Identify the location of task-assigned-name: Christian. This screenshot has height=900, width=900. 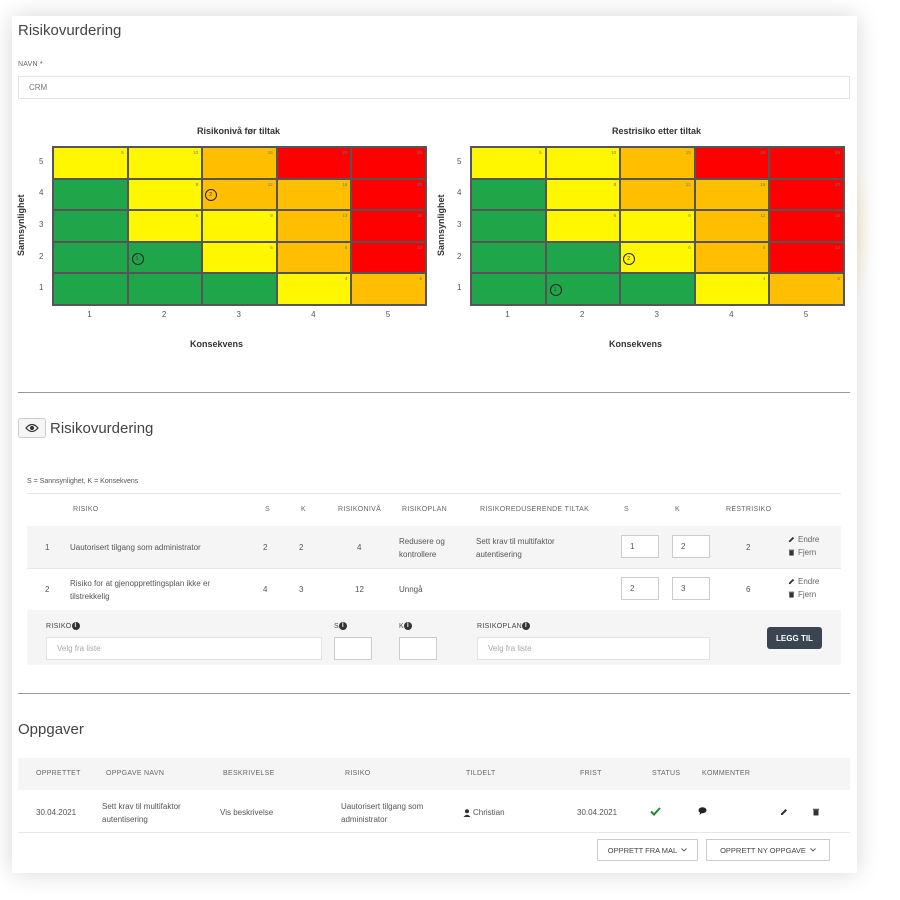
(489, 812).